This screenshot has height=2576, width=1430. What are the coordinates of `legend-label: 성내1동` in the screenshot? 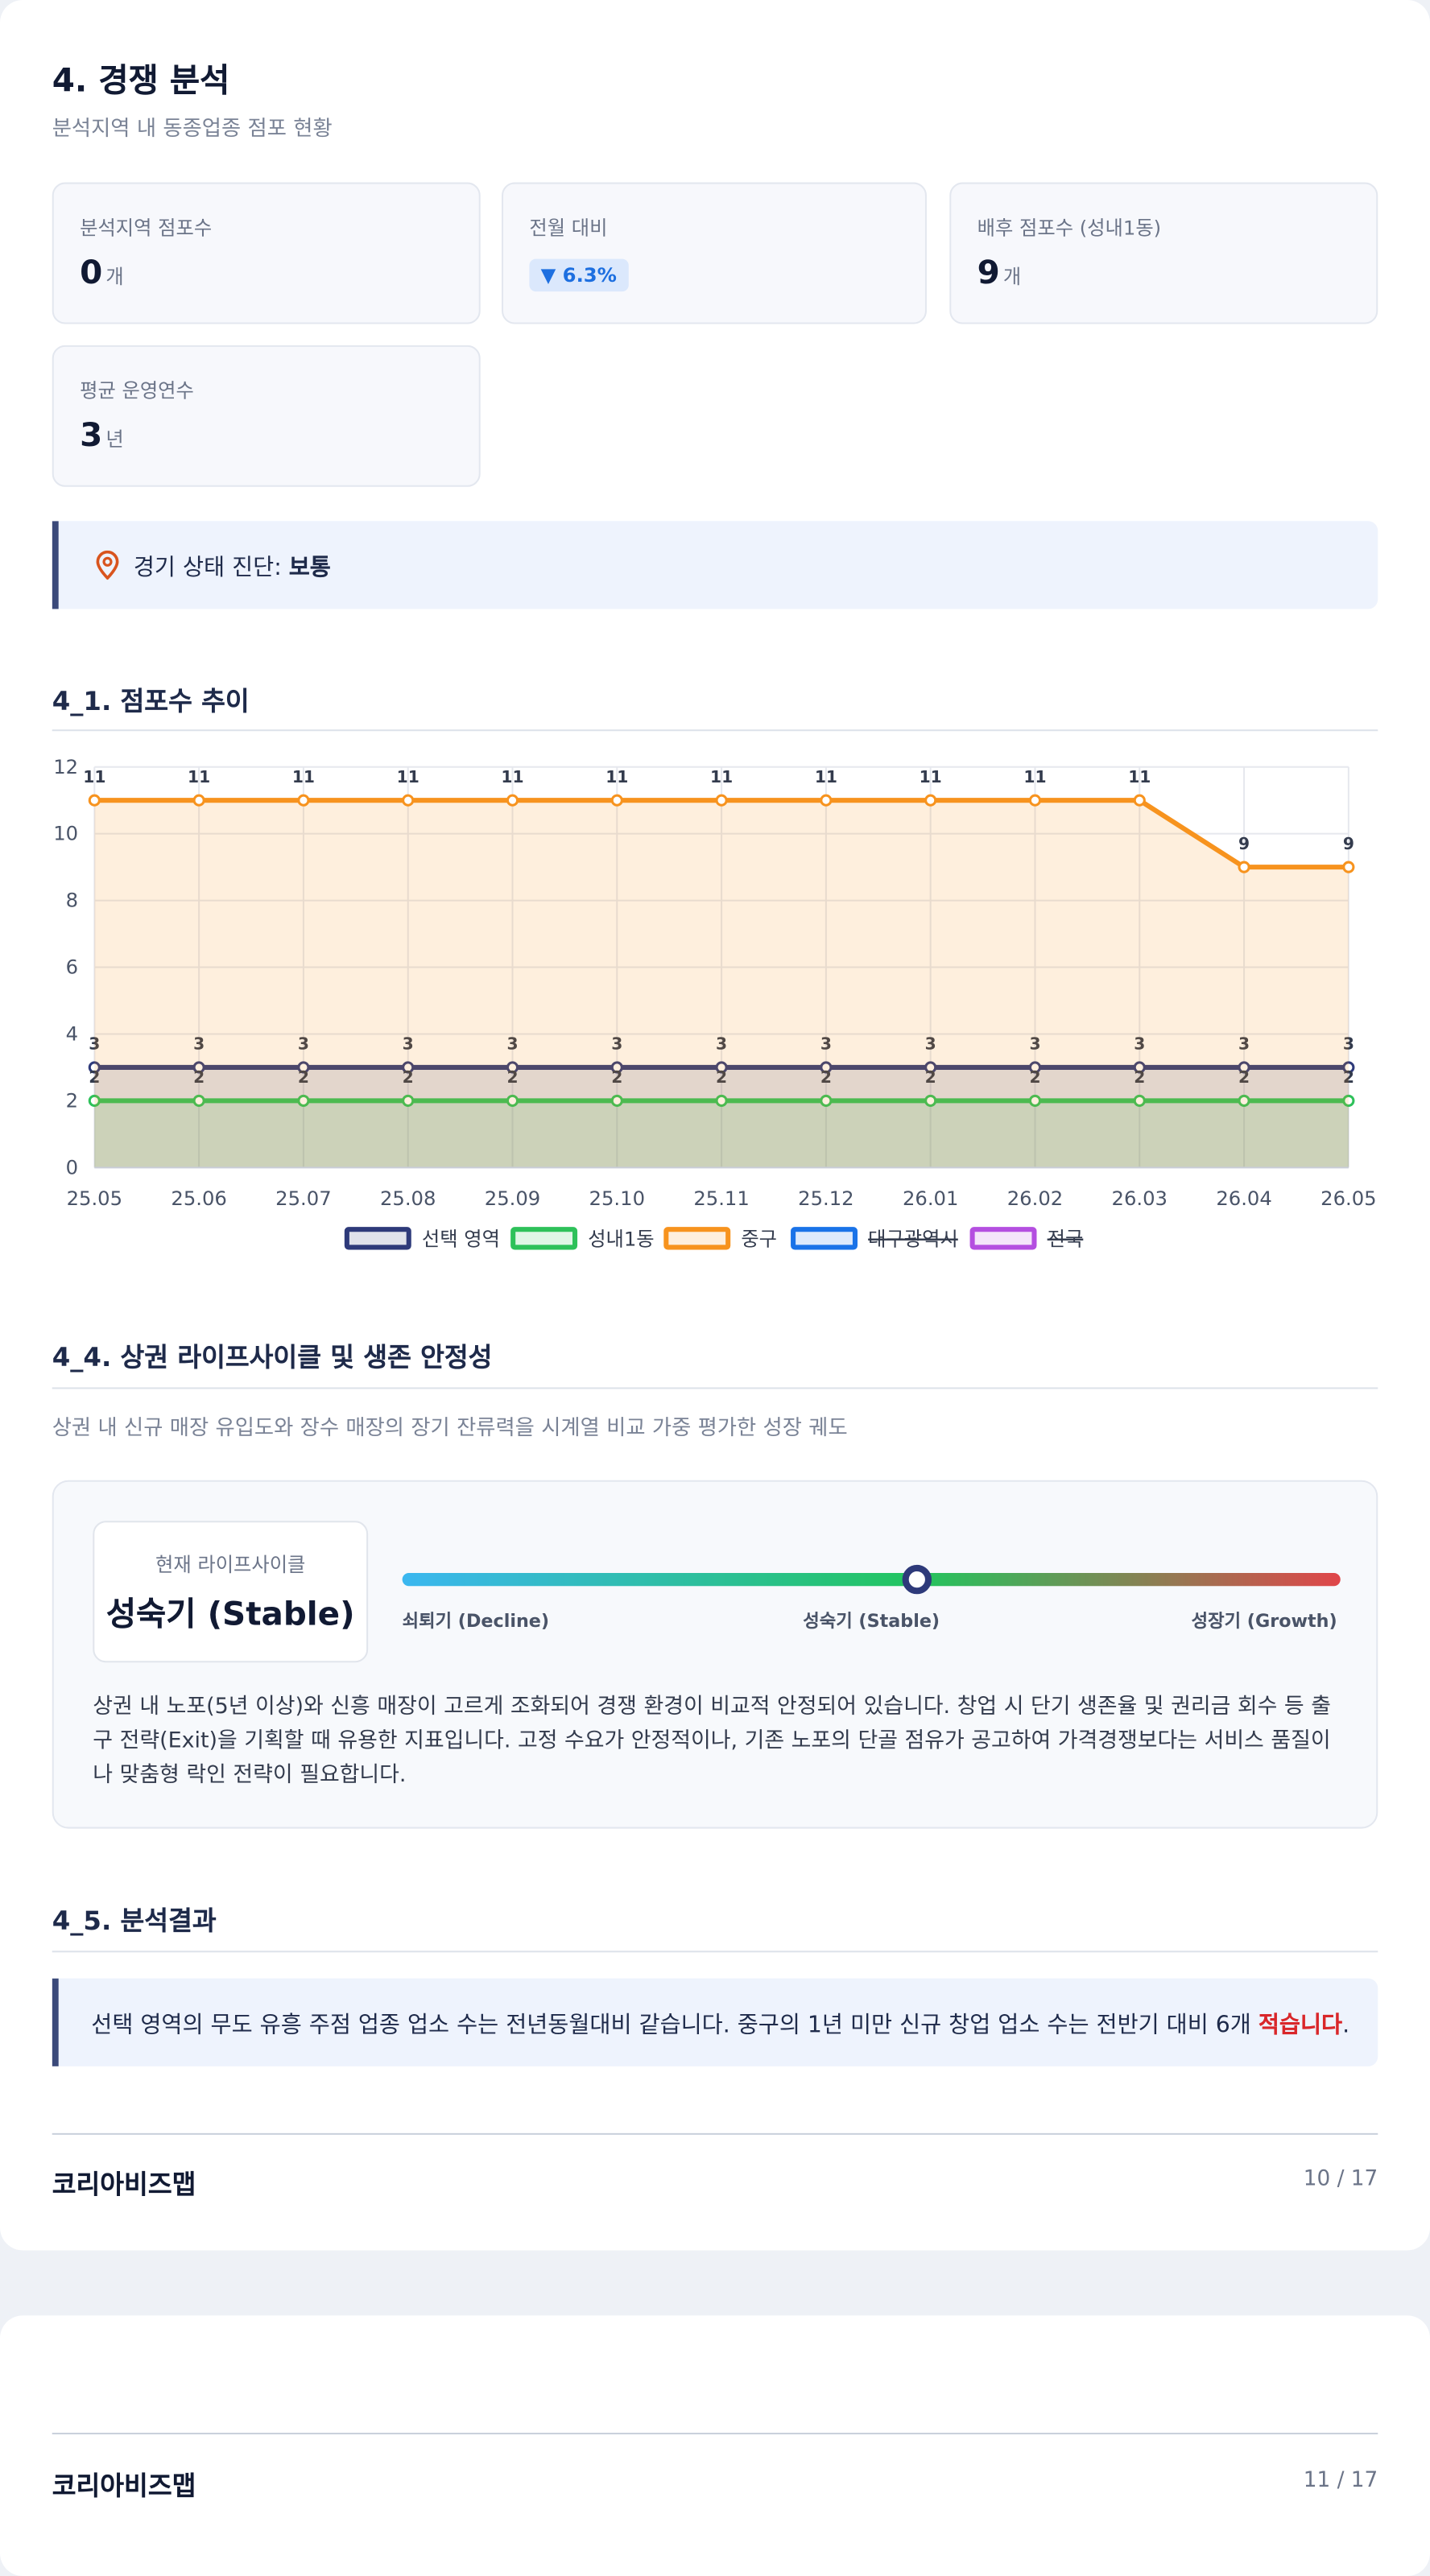 It's located at (621, 1238).